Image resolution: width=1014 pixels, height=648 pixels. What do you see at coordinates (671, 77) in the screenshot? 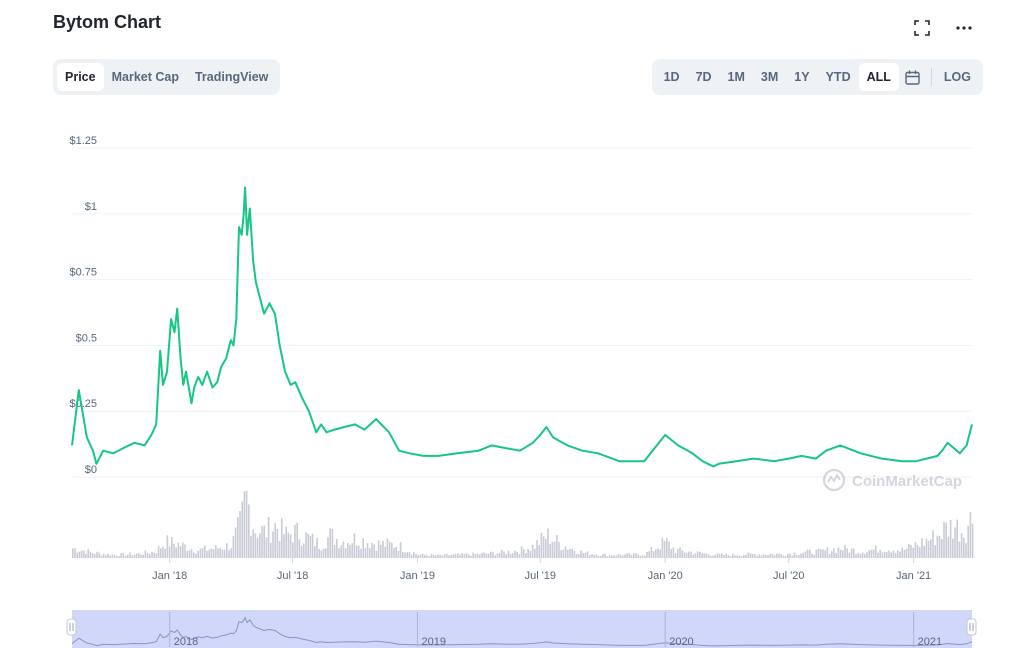
I see `range-1d: 1D` at bounding box center [671, 77].